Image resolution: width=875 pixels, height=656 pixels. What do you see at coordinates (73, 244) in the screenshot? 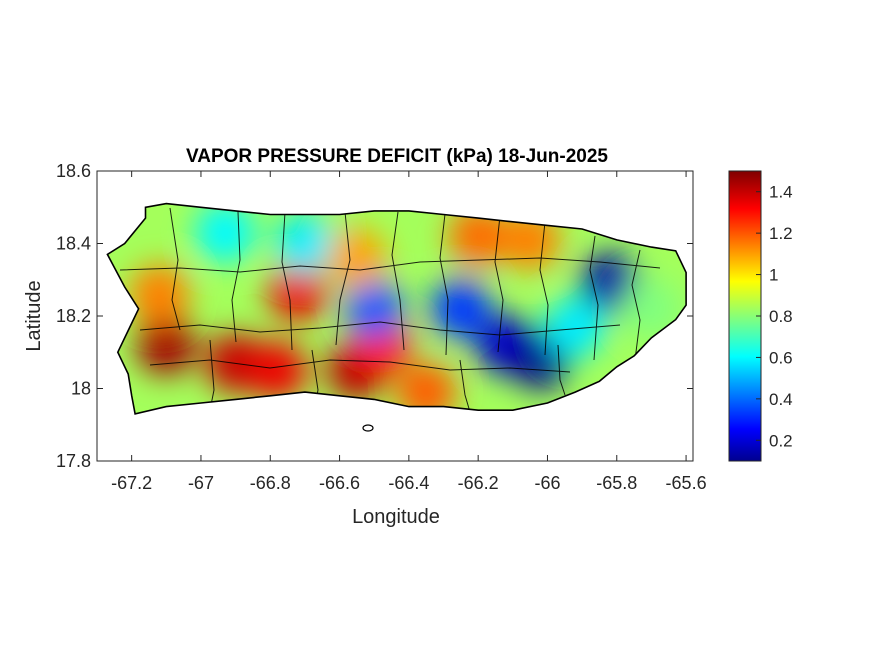
I see `y-tick-label-3: 18.4` at bounding box center [73, 244].